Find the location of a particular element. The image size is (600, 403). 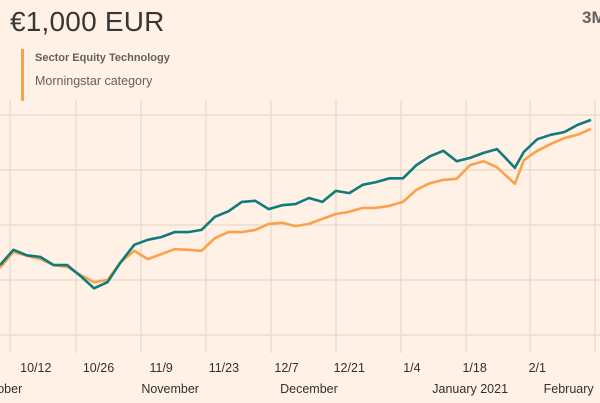

x-tick-label: 1/4 is located at coordinates (411, 368).